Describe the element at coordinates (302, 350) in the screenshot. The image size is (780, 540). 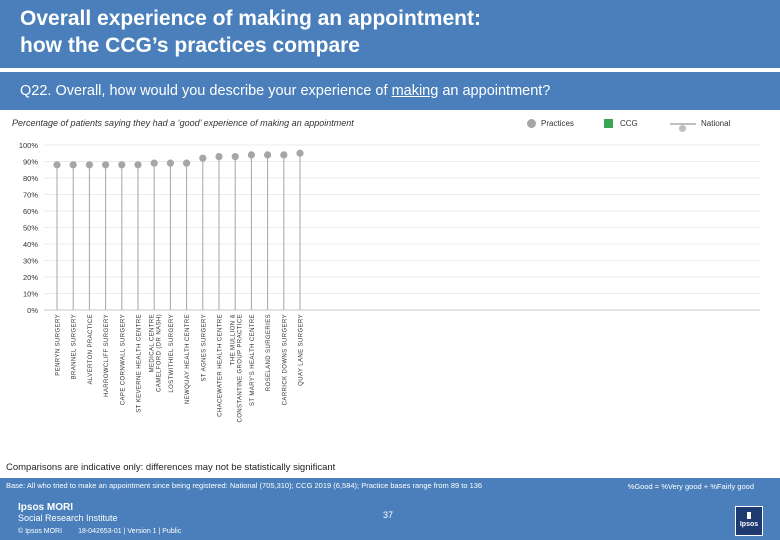
I see `x-tick-label: QUAY LANE SURGERY` at that location.